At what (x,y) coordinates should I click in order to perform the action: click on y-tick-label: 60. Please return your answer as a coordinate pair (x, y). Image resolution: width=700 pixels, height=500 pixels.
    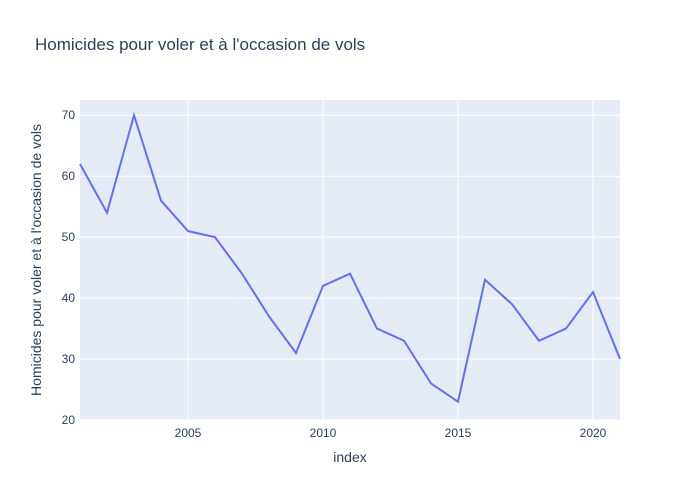
    Looking at the image, I should click on (69, 176).